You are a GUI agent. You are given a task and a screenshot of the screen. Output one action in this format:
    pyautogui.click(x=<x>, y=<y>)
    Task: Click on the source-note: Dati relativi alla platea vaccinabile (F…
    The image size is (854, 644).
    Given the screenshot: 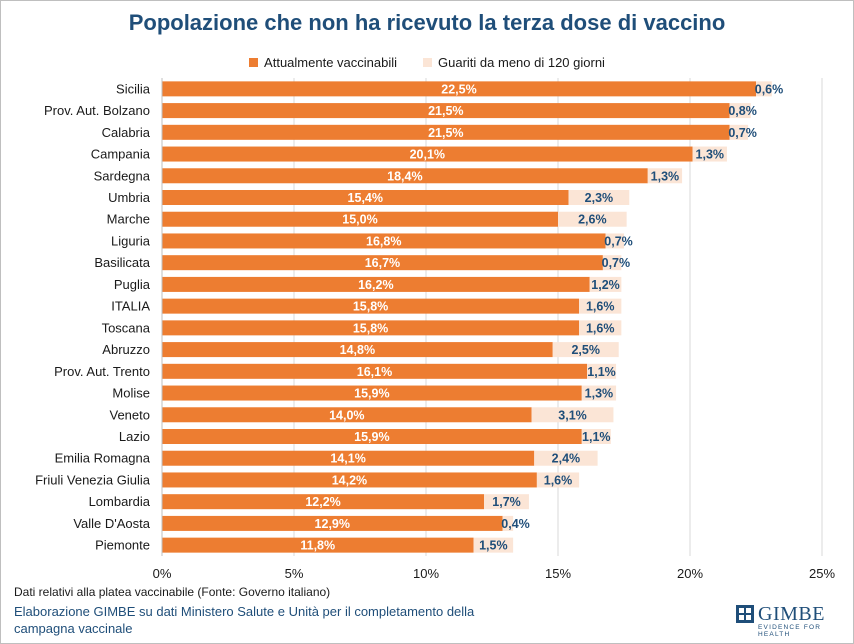 What is the action you would take?
    pyautogui.click(x=172, y=592)
    